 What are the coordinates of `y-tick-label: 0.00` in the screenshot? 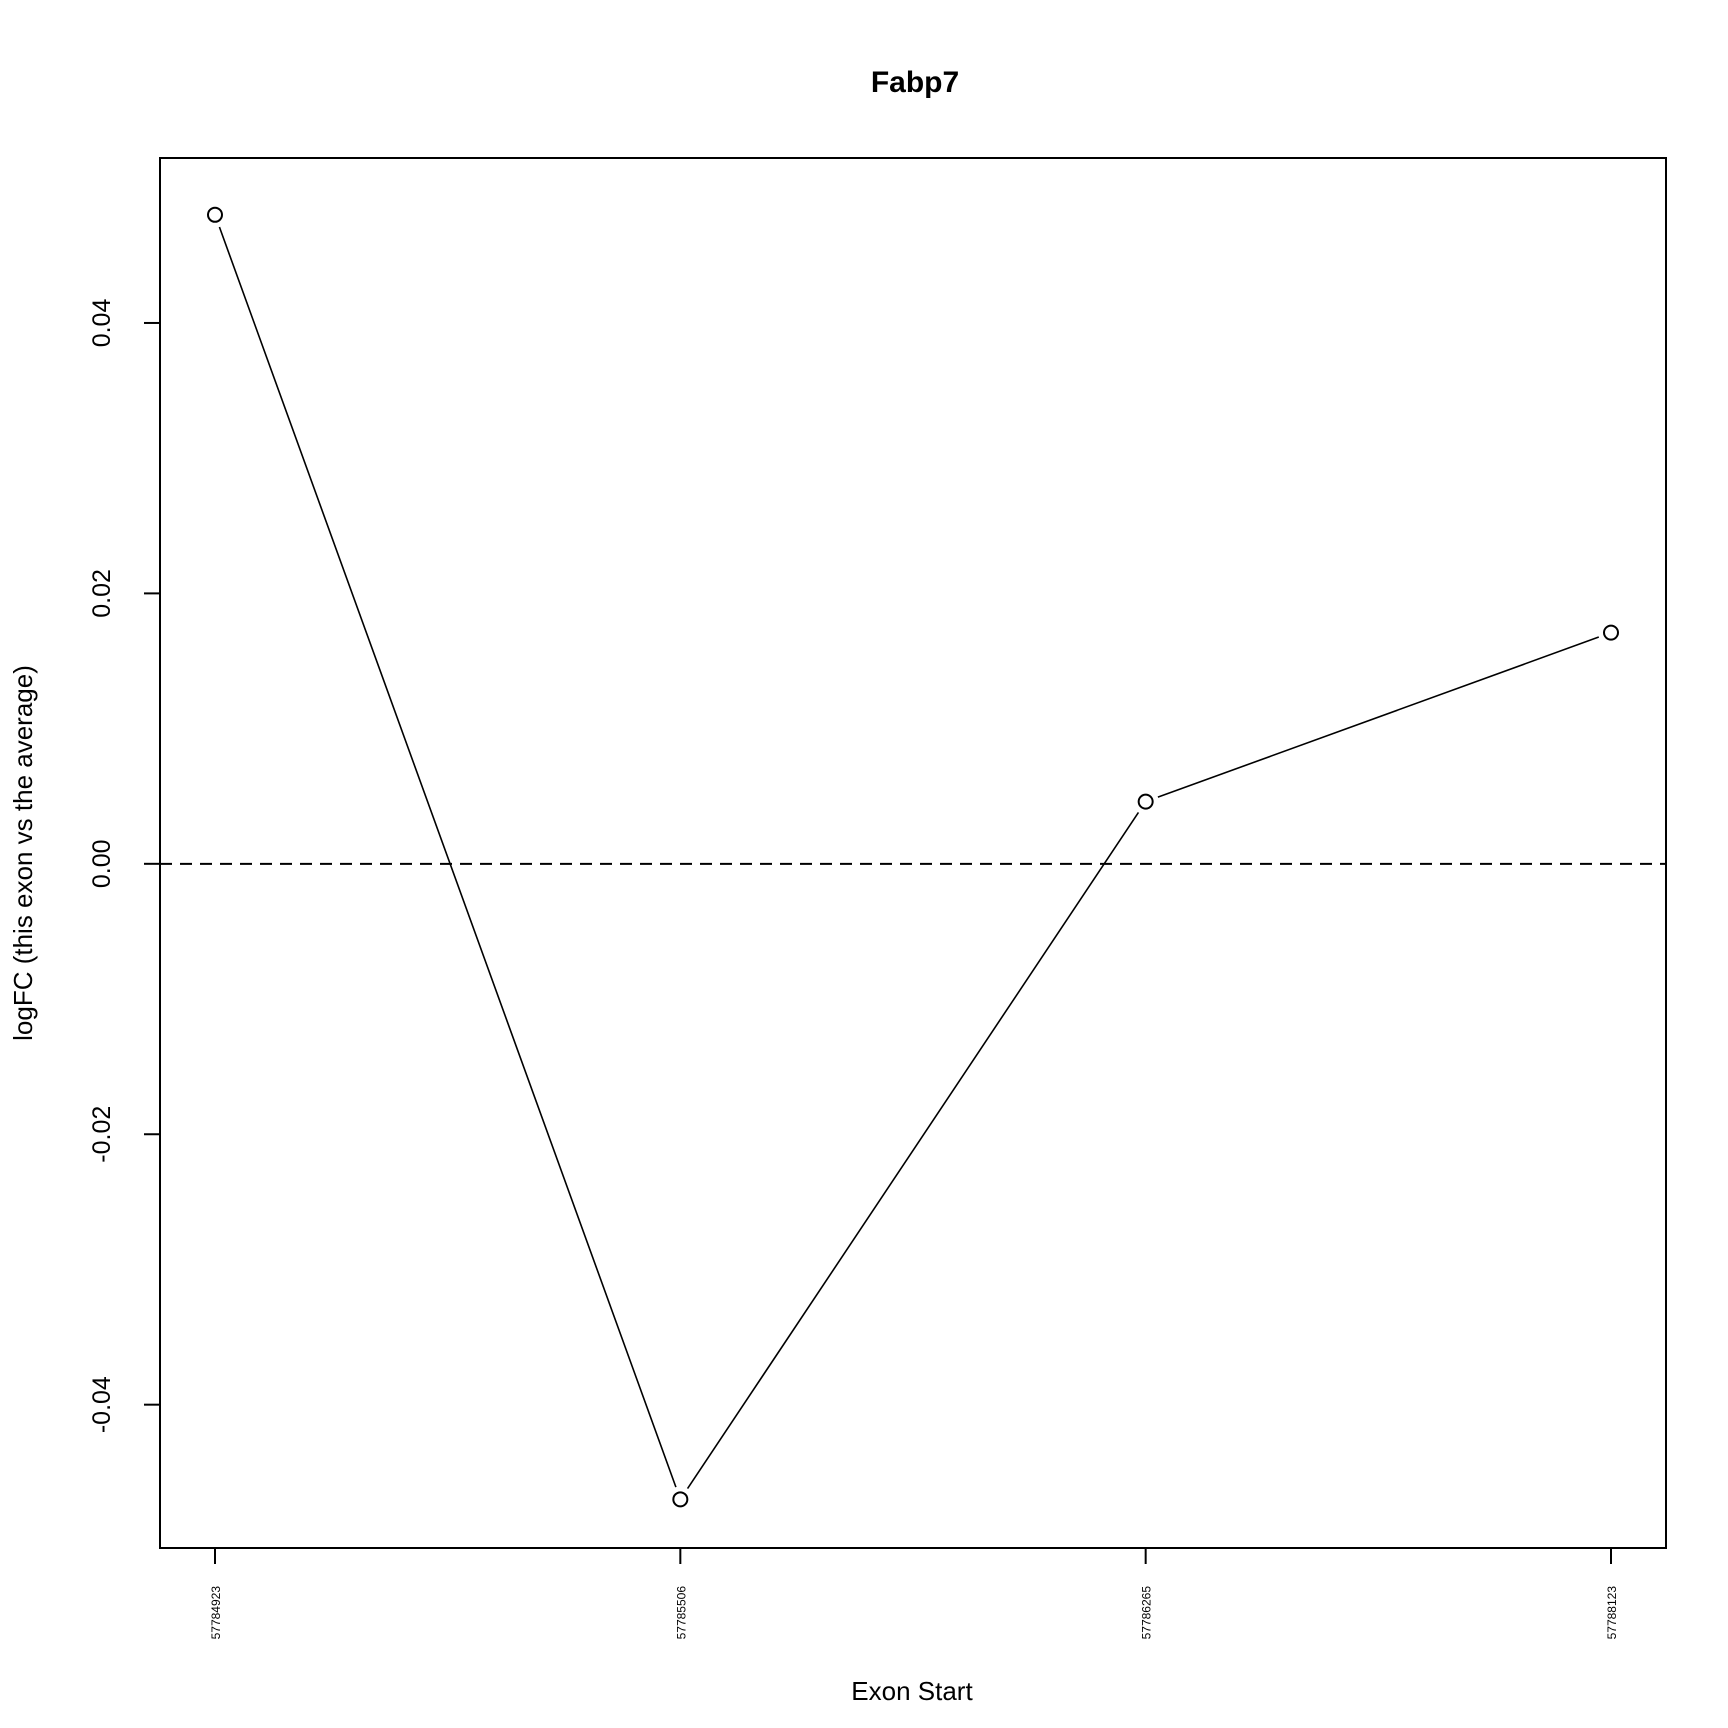 It's located at (102, 863).